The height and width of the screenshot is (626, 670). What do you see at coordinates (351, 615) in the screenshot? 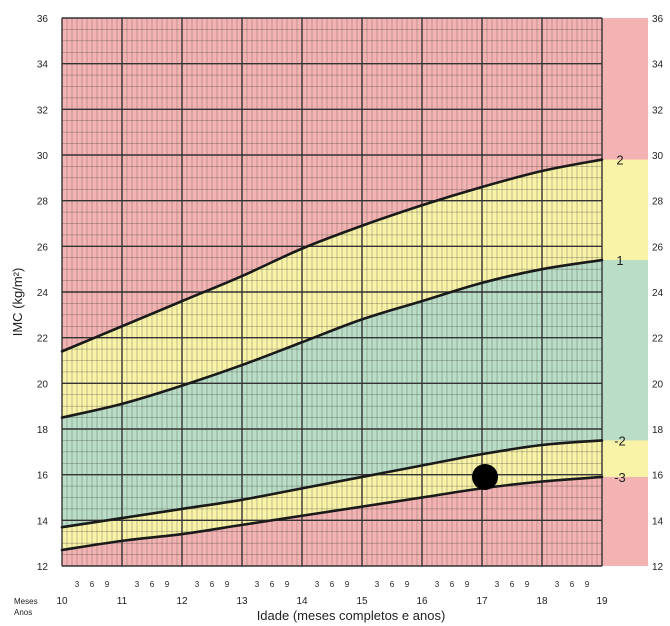
I see `x-axis-title: Idade (meses completos e anos)` at bounding box center [351, 615].